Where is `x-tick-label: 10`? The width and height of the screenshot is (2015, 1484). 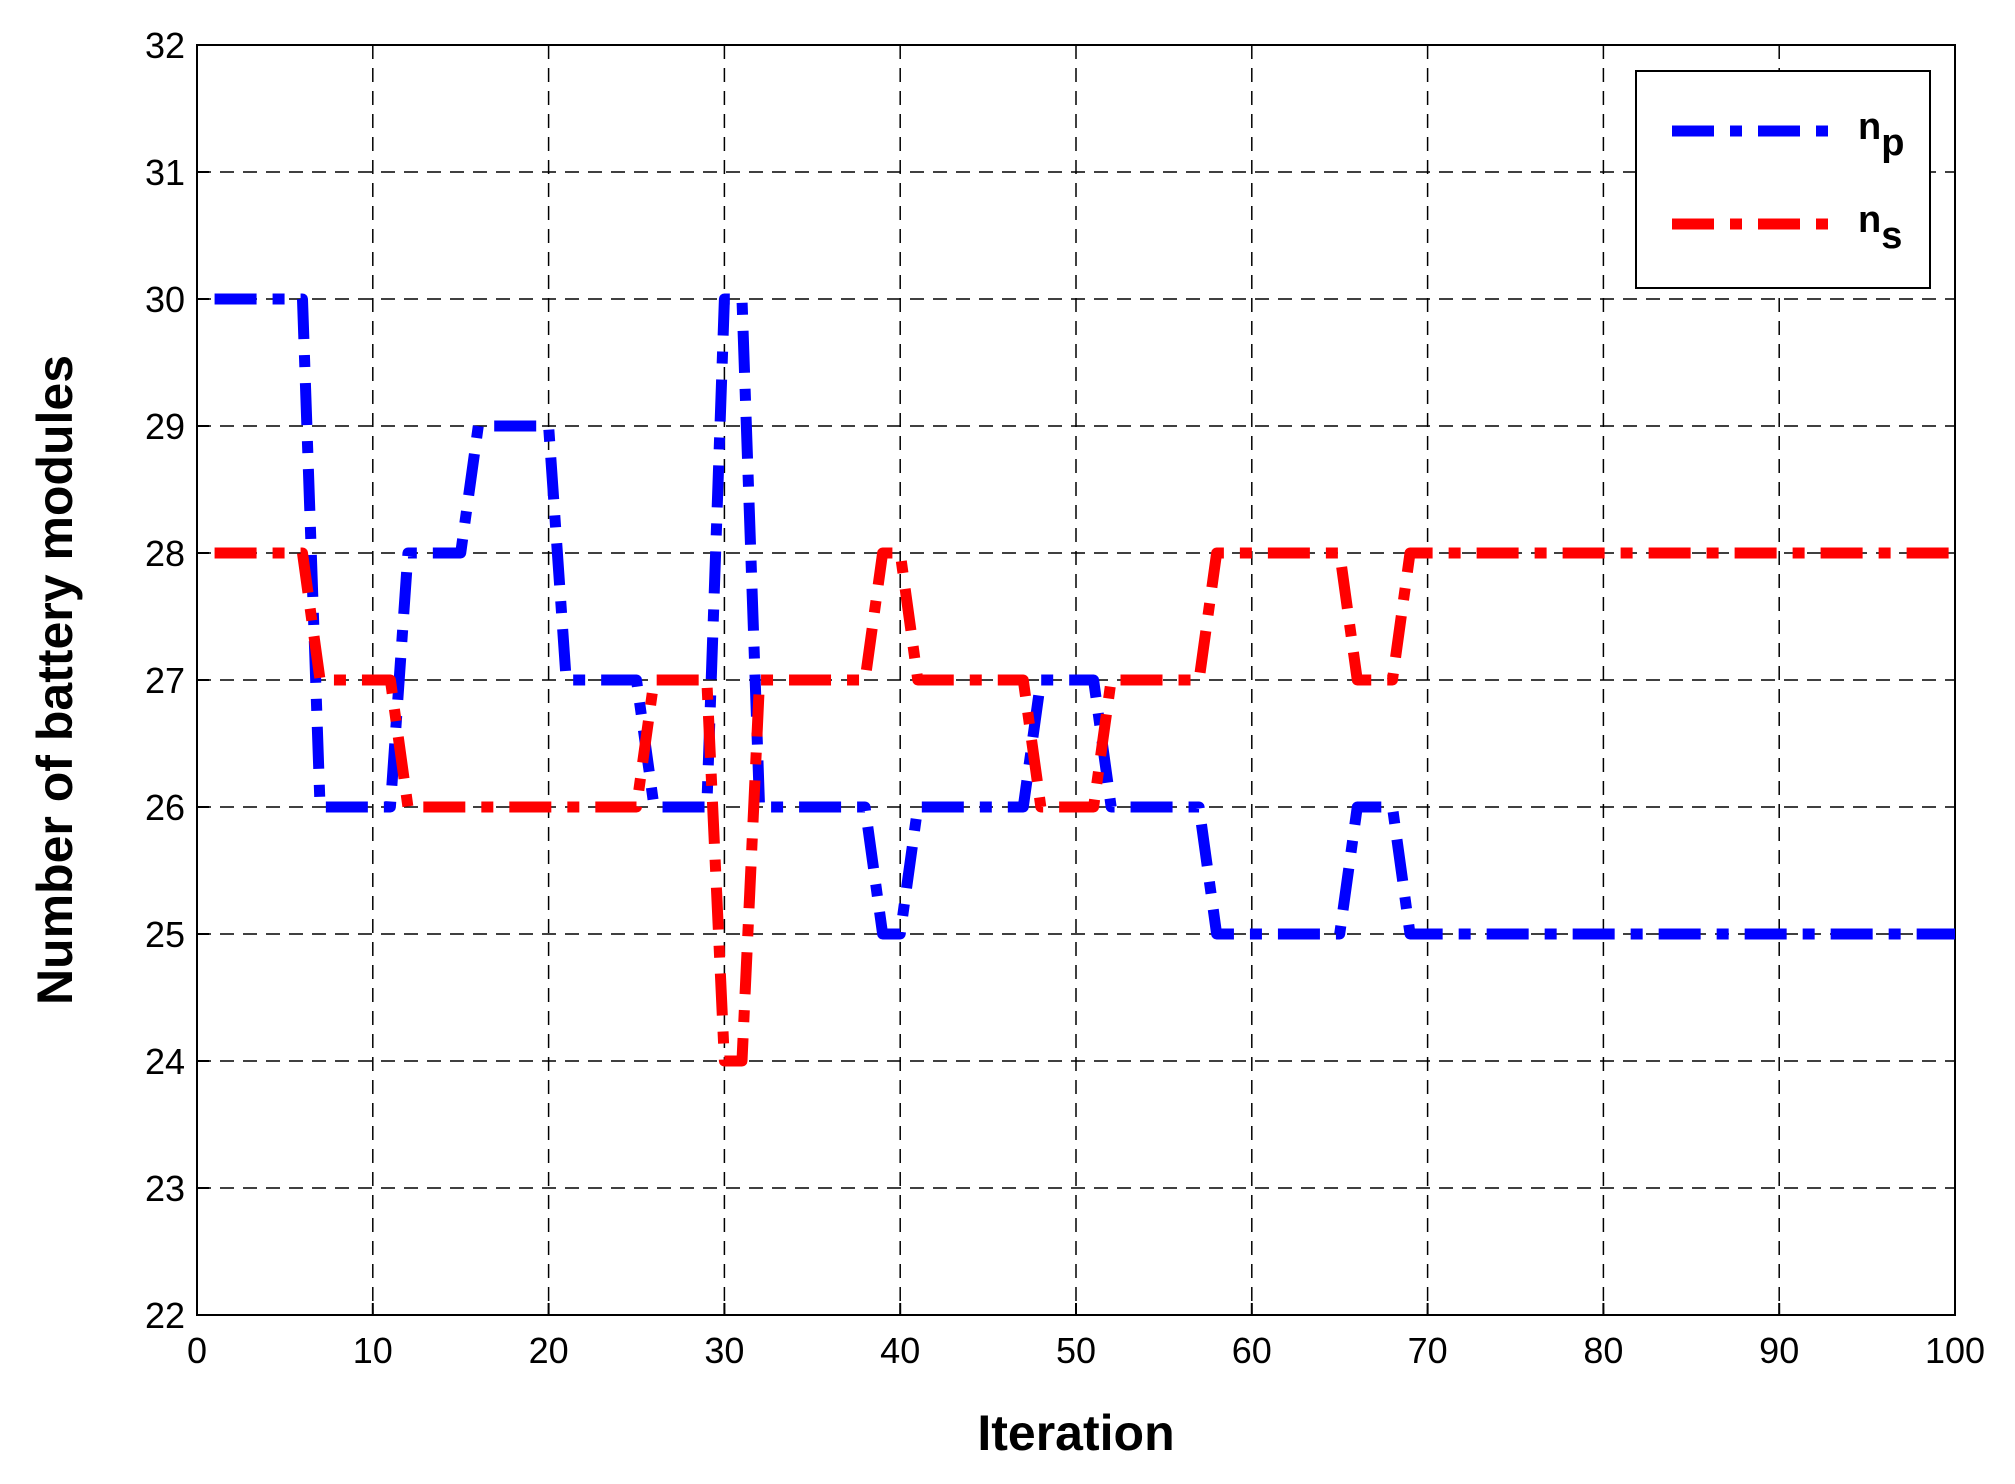
x-tick-label: 10 is located at coordinates (373, 1350).